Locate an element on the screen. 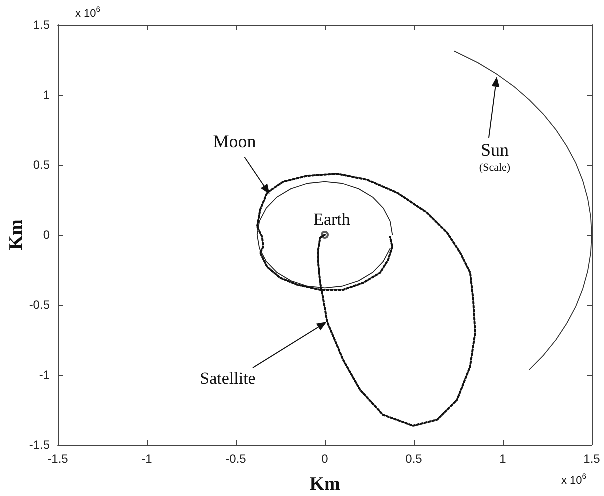 The height and width of the screenshot is (496, 604). y-tick-label: 0 is located at coordinates (46, 235).